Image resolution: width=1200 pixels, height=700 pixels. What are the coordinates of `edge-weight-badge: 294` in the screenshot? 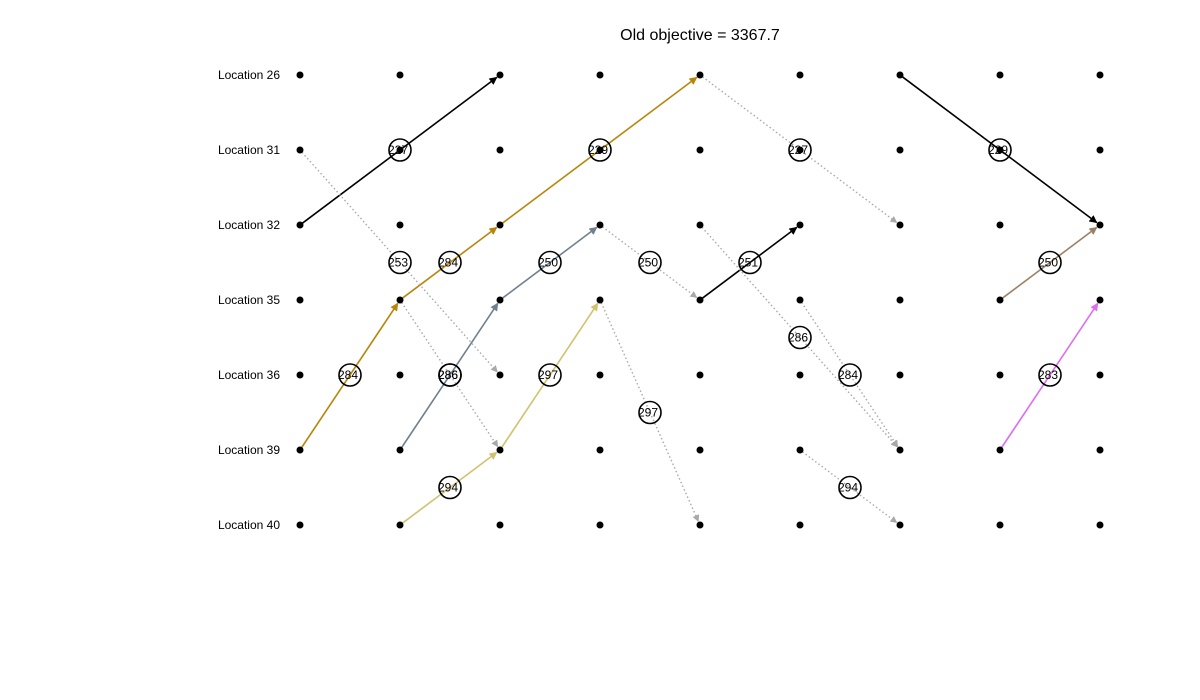 It's located at (450, 487).